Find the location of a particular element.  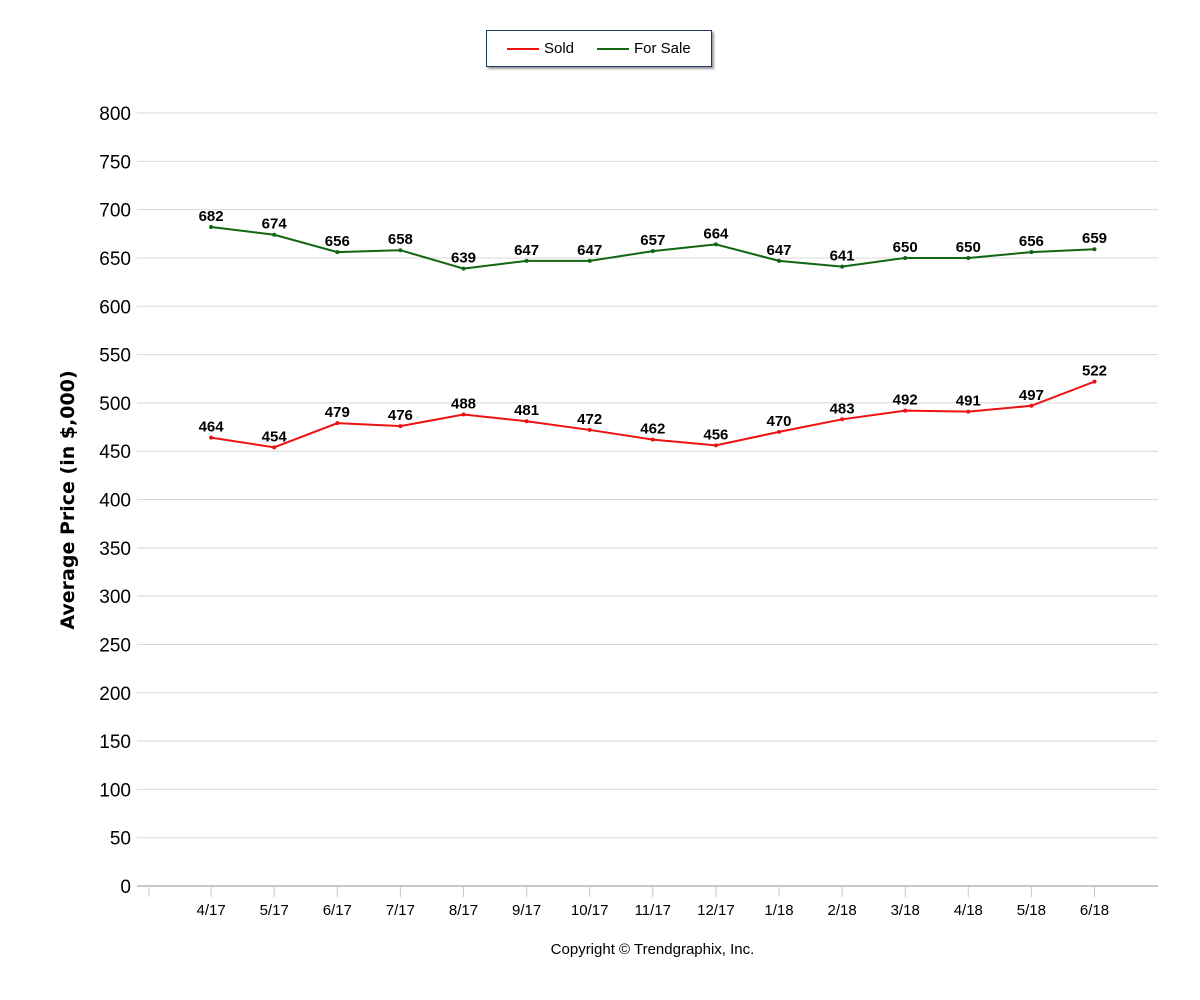

data-label: 470 is located at coordinates (778, 421).